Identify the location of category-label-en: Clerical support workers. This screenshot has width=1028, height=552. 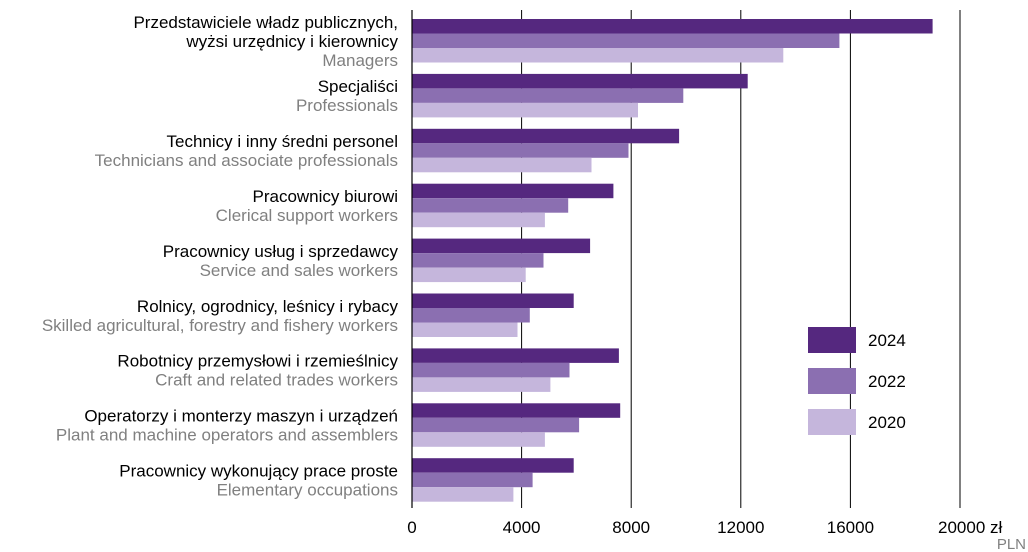
(307, 215).